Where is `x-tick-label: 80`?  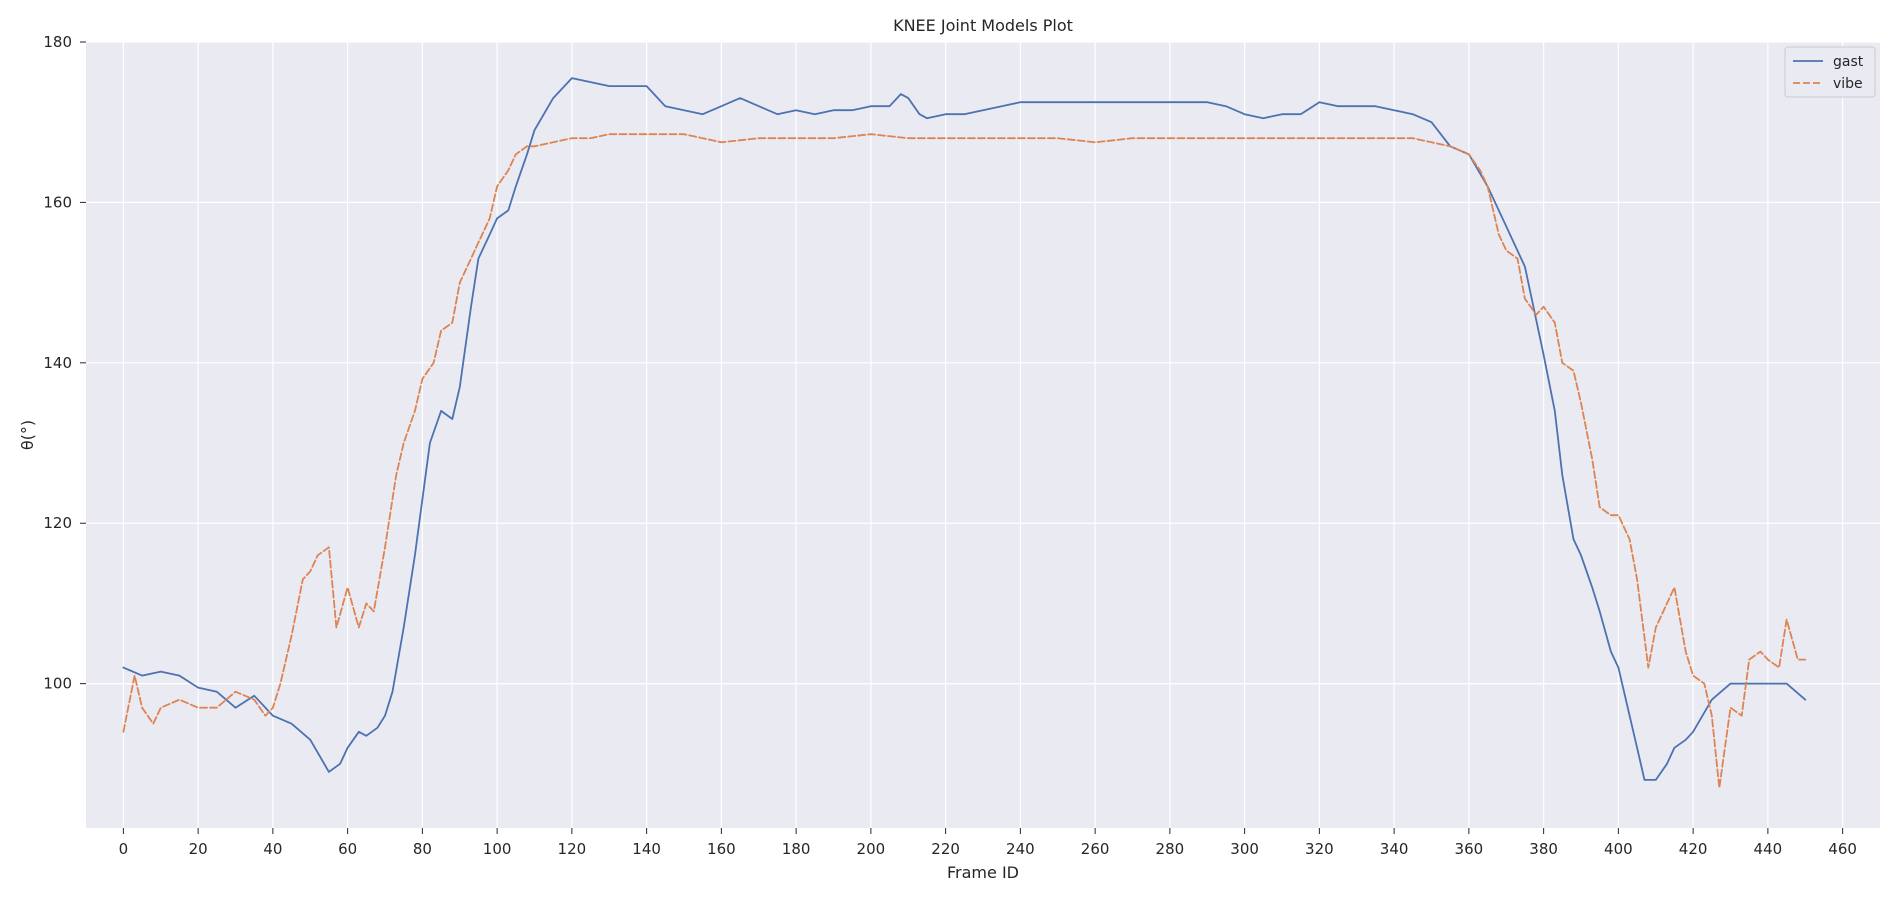 x-tick-label: 80 is located at coordinates (422, 849).